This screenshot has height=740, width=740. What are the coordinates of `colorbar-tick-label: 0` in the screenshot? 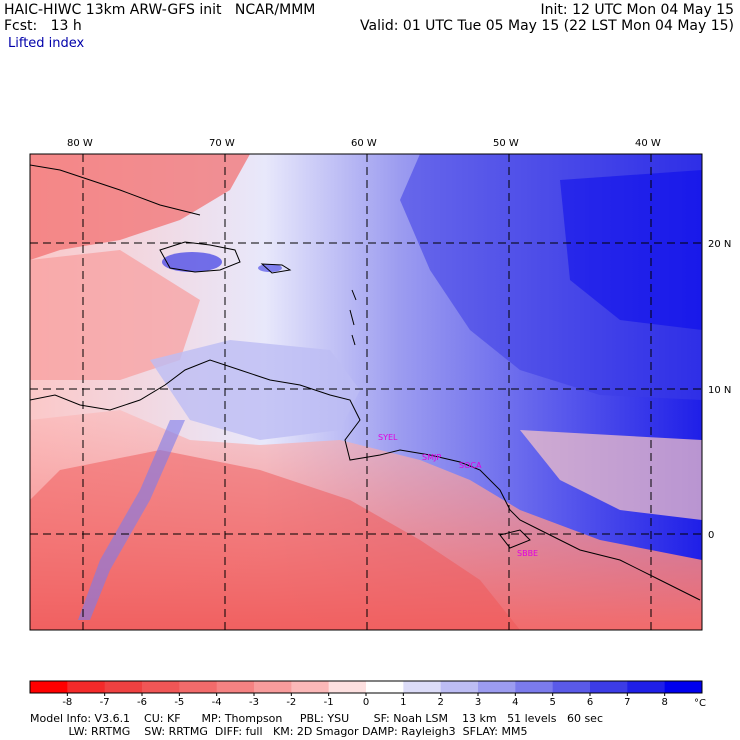 It's located at (366, 702).